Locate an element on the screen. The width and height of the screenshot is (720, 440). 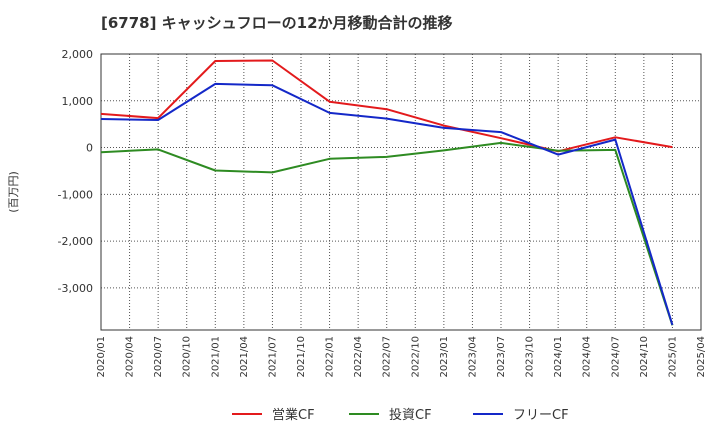
x-tick-label: 2022/01 is located at coordinates (330, 357).